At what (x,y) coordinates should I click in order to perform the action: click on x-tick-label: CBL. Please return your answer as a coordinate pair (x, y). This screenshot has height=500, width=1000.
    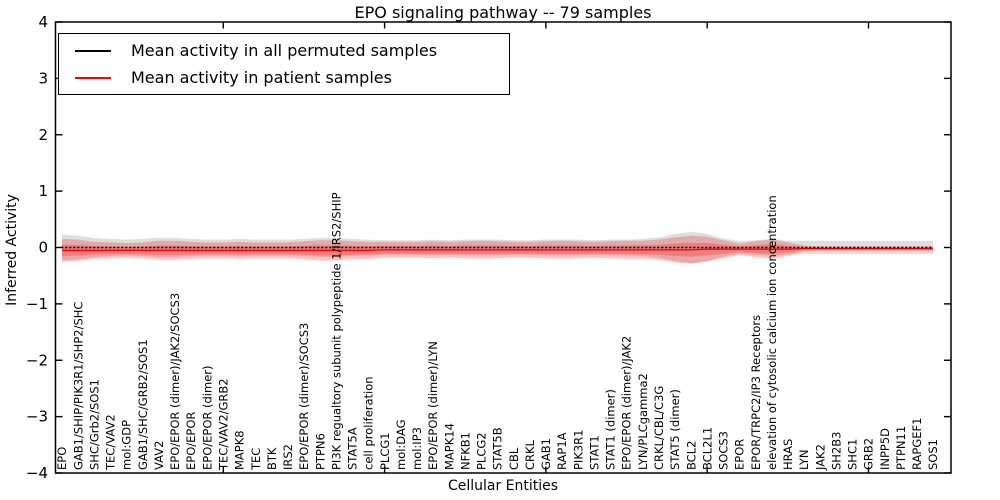
    Looking at the image, I should click on (514, 458).